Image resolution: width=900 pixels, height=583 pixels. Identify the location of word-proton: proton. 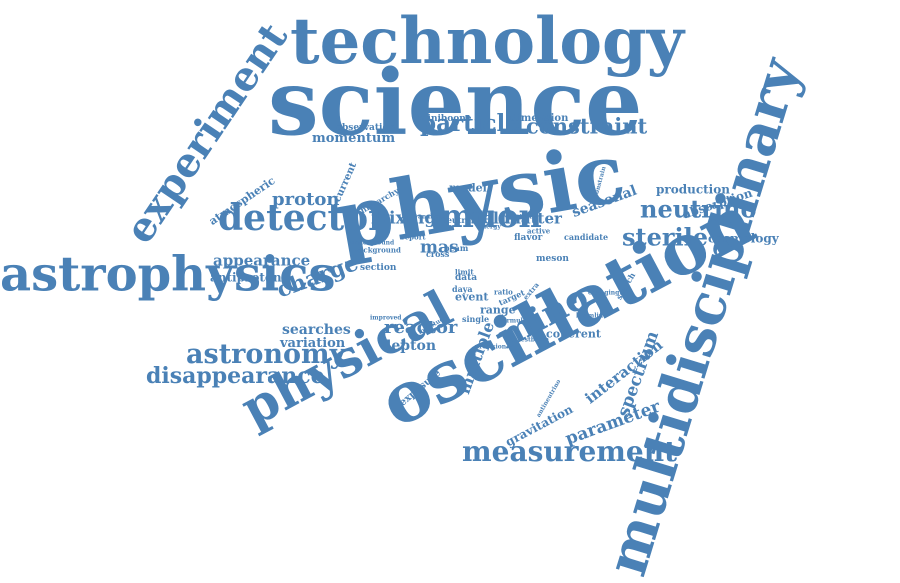
(306, 199).